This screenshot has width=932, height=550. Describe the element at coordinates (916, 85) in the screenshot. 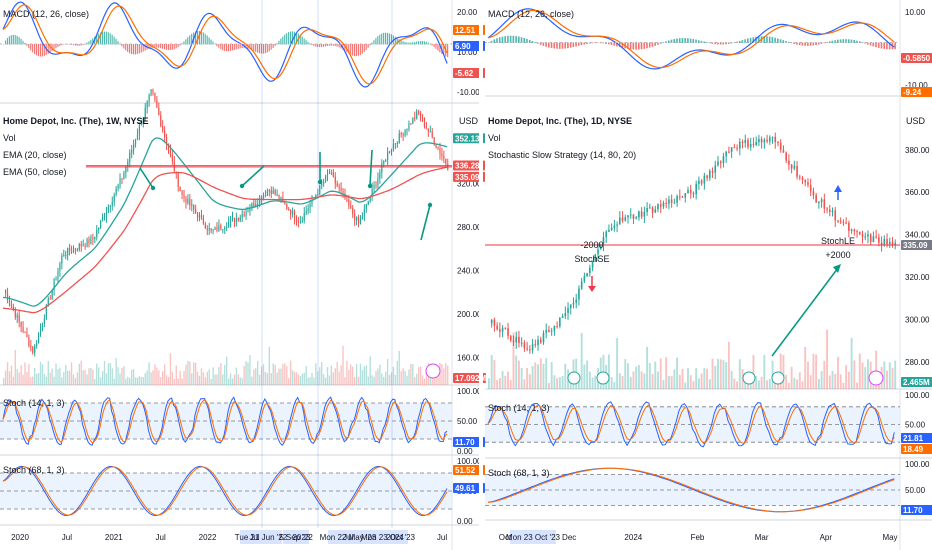

I see `right-macd-tick: -10.00` at that location.